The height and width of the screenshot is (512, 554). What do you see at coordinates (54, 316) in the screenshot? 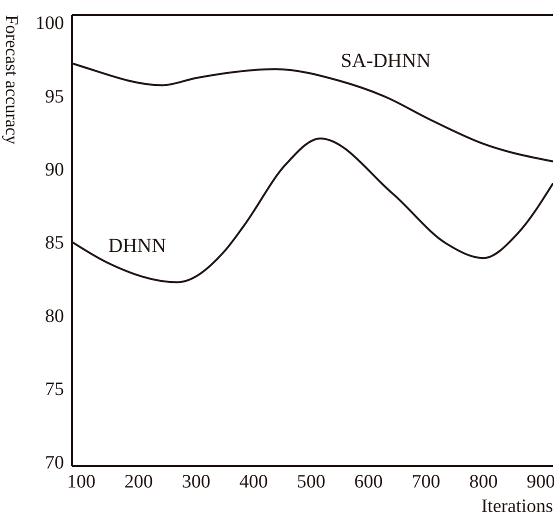
I see `y-tick-label: 80` at bounding box center [54, 316].